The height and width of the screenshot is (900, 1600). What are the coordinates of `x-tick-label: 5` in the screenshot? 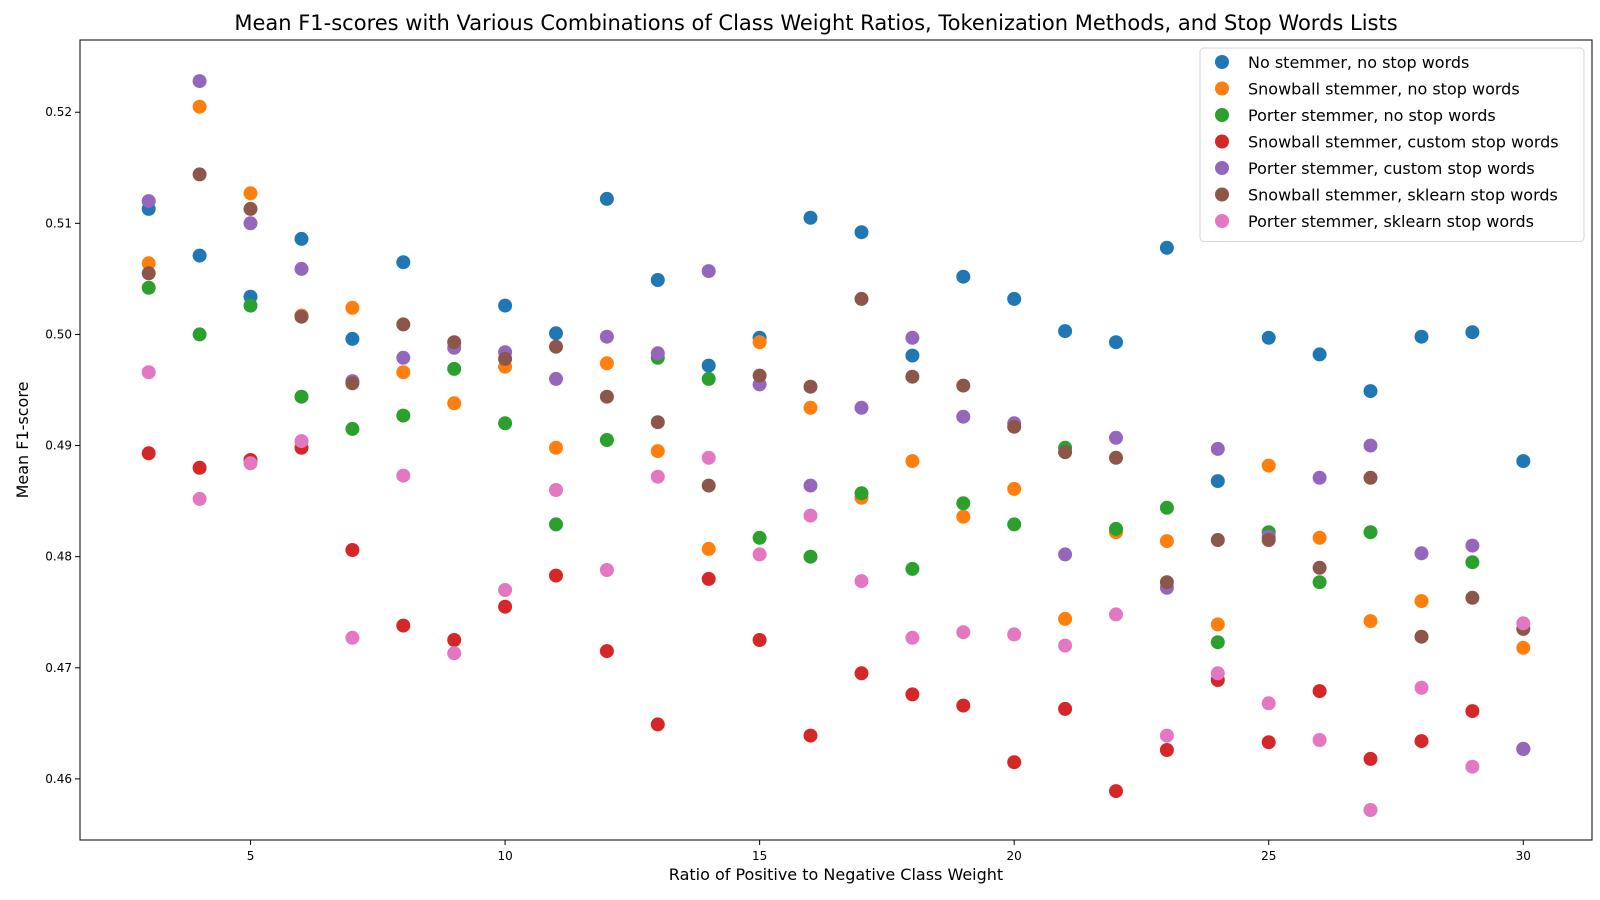 It's located at (251, 856).